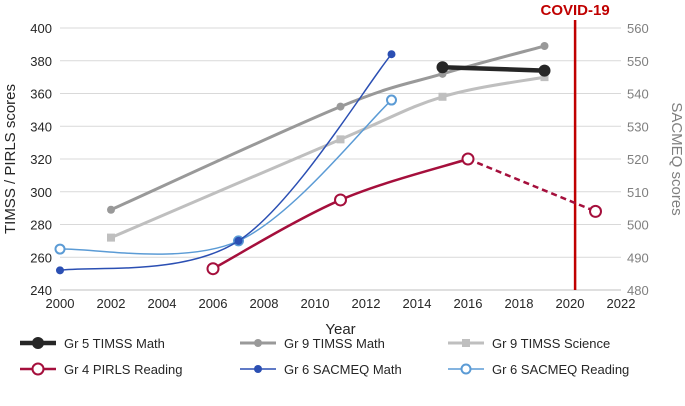 The height and width of the screenshot is (406, 685). I want to click on legend-item: Gr 6 SACMEQ Reading, so click(538, 369).